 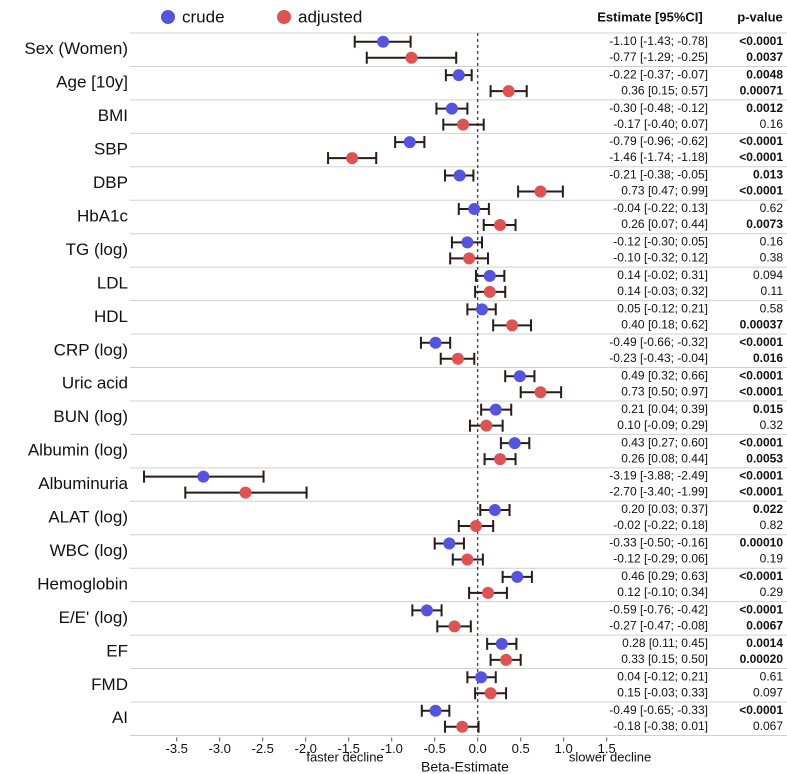 What do you see at coordinates (662, 275) in the screenshot?
I see `estimate-label: 0.14 [-0.02; 0.31]` at bounding box center [662, 275].